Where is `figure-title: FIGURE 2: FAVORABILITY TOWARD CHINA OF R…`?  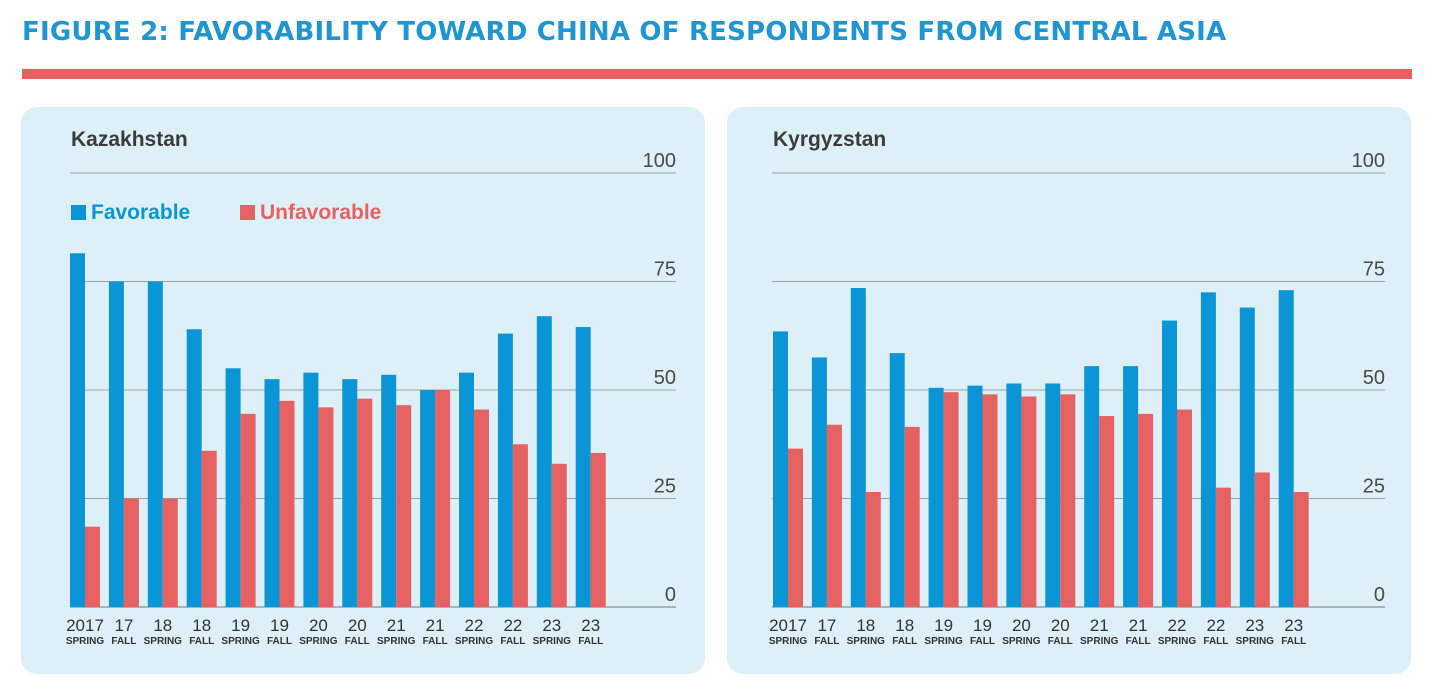 figure-title: FIGURE 2: FAVORABILITY TOWARD CHINA OF R… is located at coordinates (624, 32).